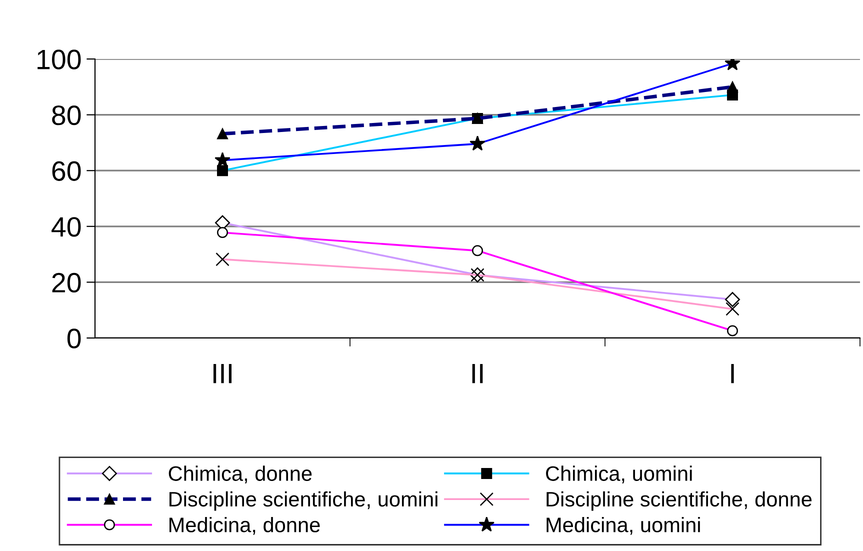 The width and height of the screenshot is (863, 551). I want to click on y-tick-label: 80, so click(66, 115).